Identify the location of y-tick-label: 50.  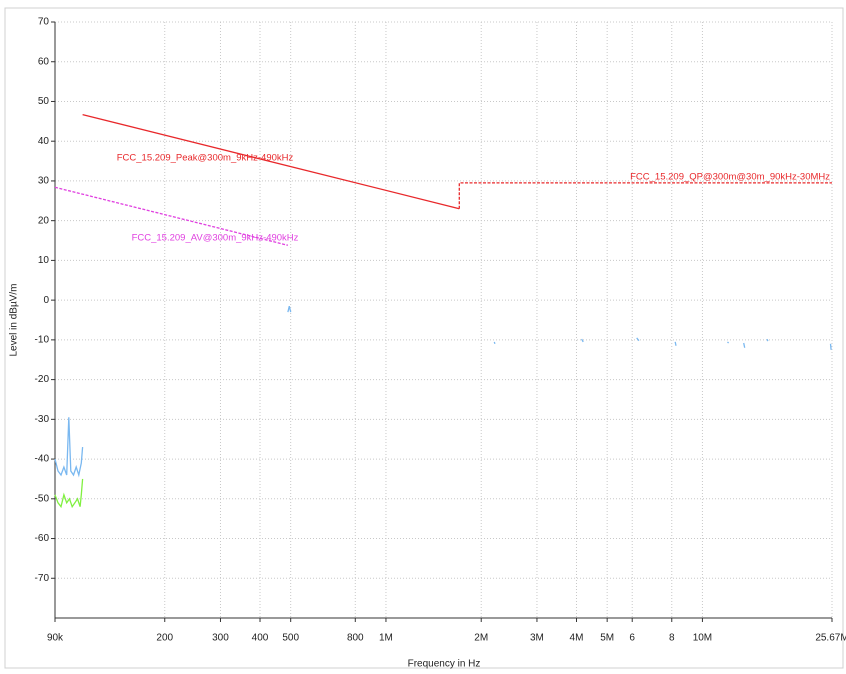
(44, 101).